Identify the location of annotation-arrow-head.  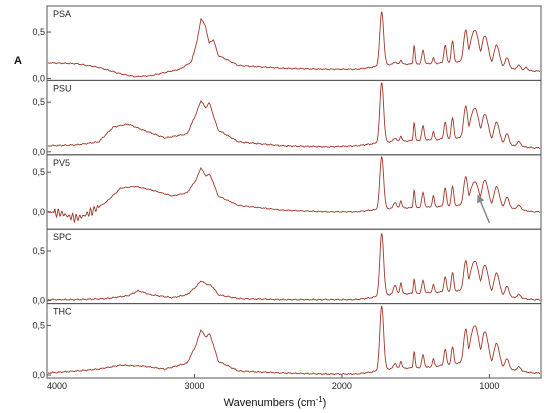
(481, 199).